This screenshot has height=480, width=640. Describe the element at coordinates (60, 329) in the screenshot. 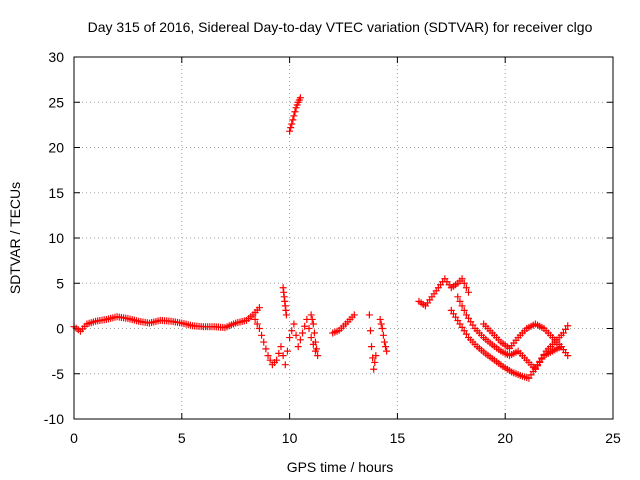

I see `y-tick-label: 0` at that location.